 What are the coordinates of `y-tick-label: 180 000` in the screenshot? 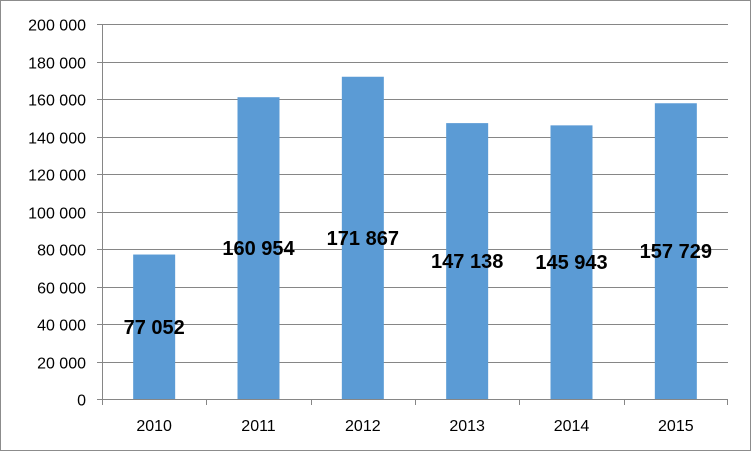 It's located at (57, 64).